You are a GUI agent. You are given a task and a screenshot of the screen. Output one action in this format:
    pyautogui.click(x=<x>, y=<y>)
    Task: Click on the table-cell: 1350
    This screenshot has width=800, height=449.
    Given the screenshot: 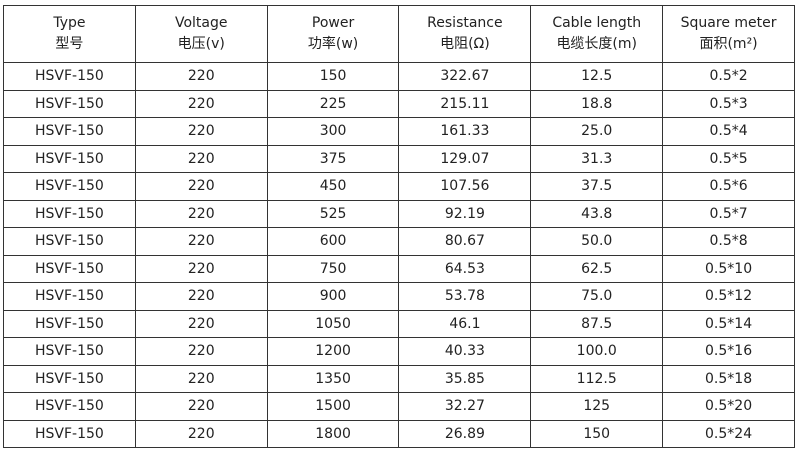 What is the action you would take?
    pyautogui.click(x=333, y=378)
    